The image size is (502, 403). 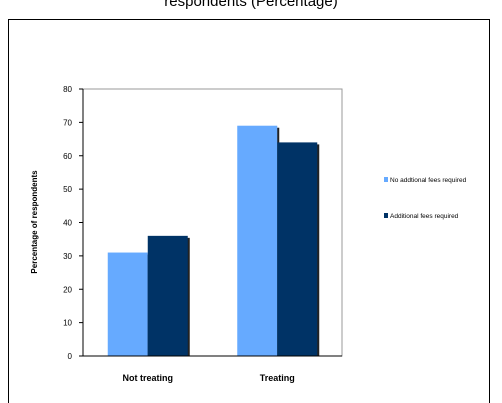 What do you see at coordinates (67, 323) in the screenshot?
I see `y-tick-label: 10` at bounding box center [67, 323].